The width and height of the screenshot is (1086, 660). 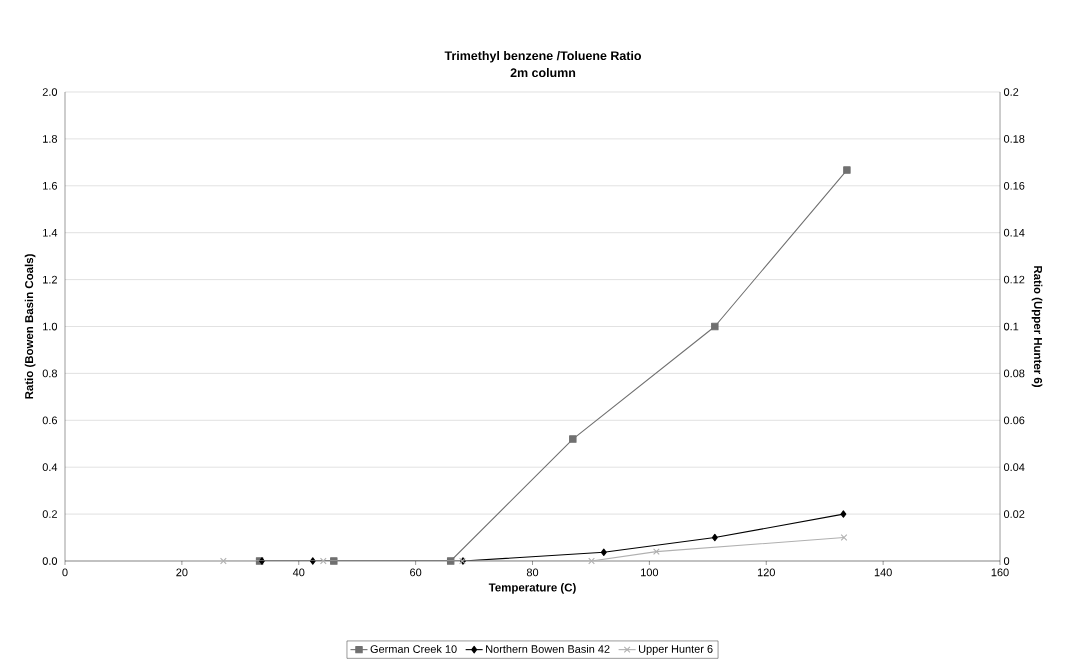 I want to click on x-tick-label: 60, so click(x=416, y=572).